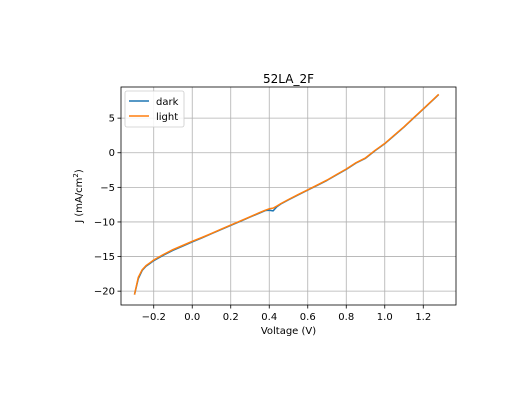 The width and height of the screenshot is (526, 408). Describe the element at coordinates (385, 317) in the screenshot. I see `x-tick-label: 1.0` at that location.